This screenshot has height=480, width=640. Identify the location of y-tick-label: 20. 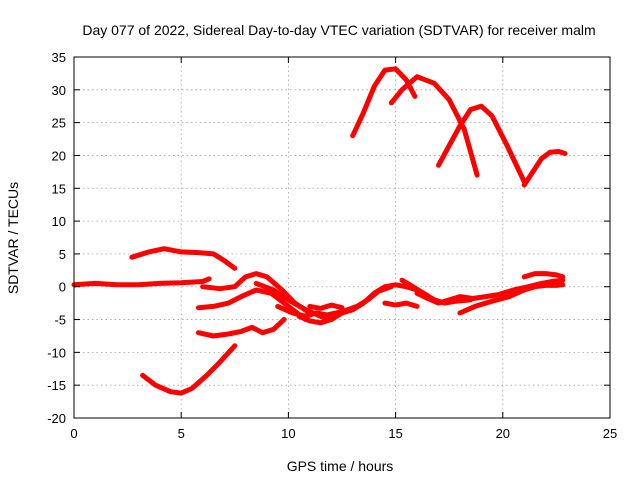
(59, 155).